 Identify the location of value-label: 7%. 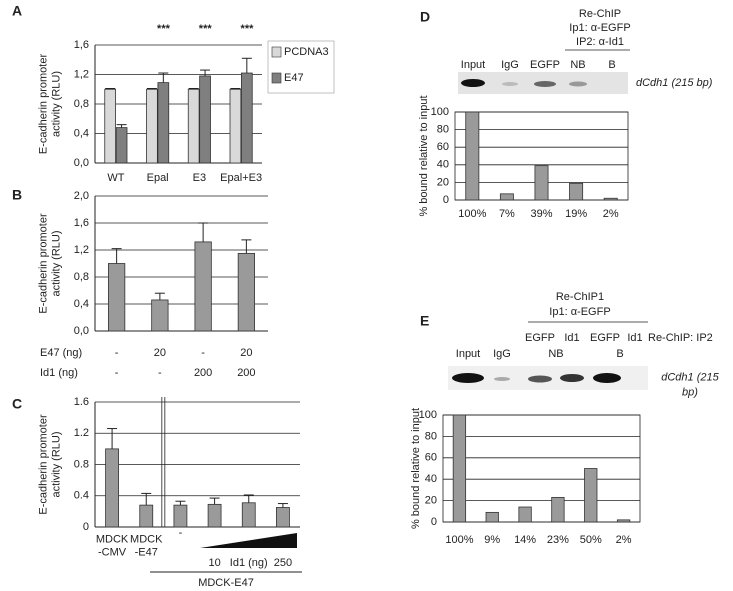
(507, 214).